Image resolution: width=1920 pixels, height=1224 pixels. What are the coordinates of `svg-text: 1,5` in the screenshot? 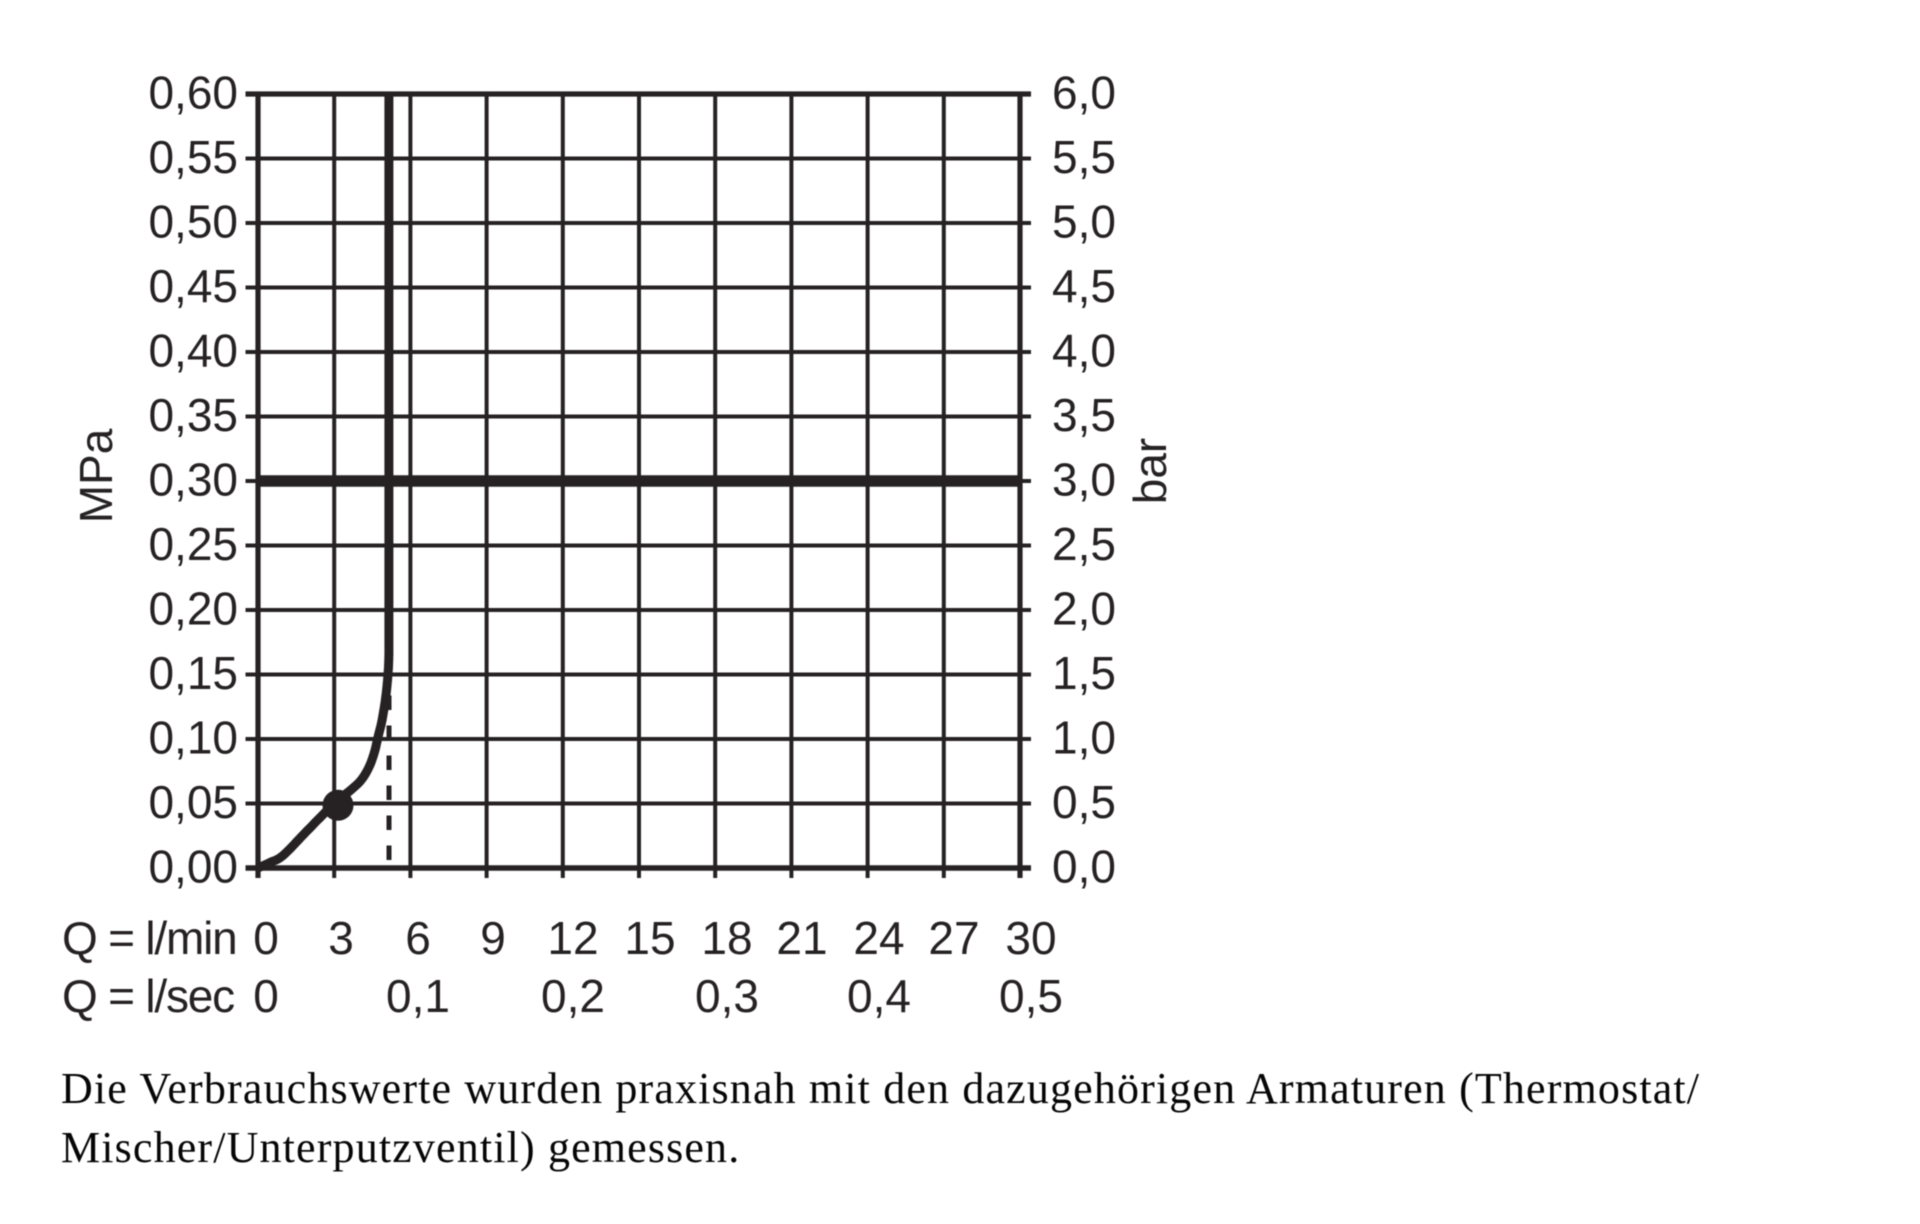 It's located at (1084, 673).